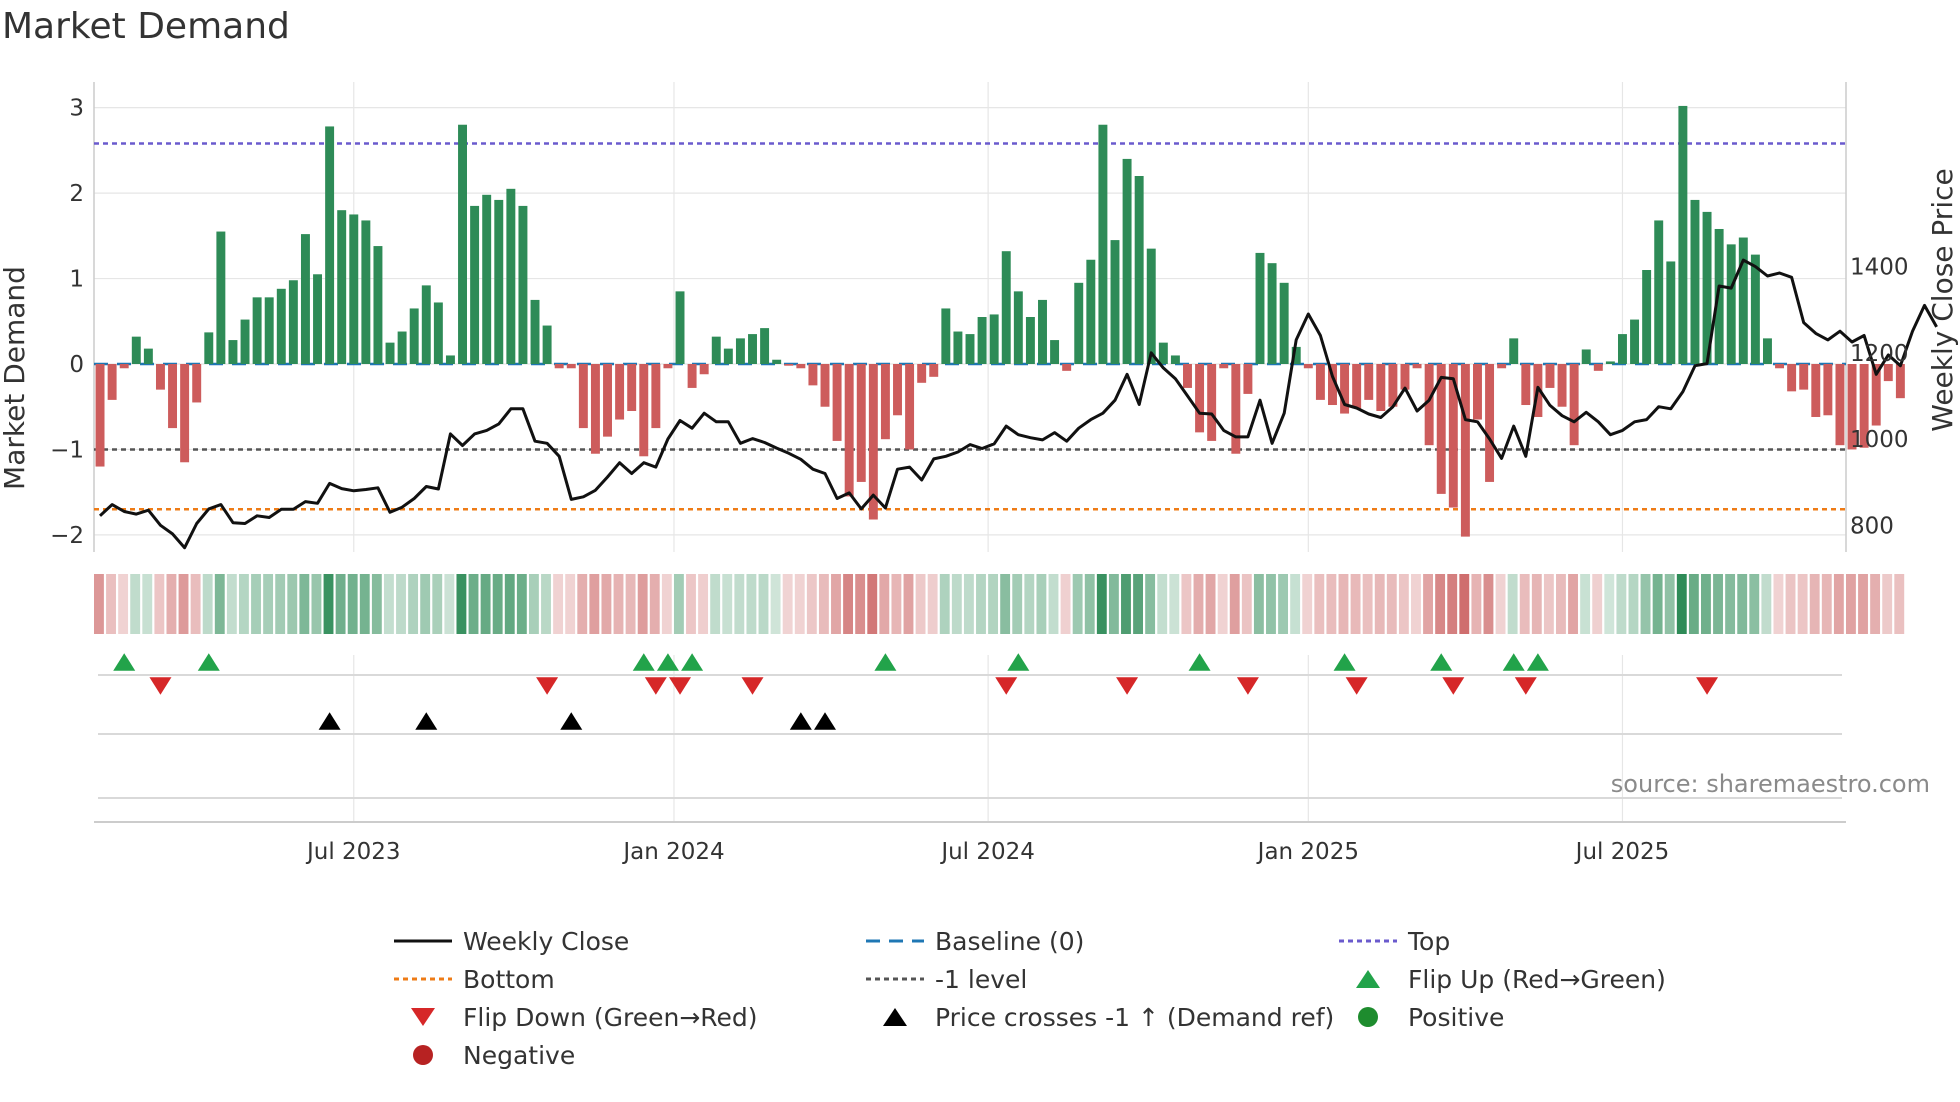 Image resolution: width=1960 pixels, height=1102 pixels. I want to click on chart-title: Market Demand, so click(146, 26).